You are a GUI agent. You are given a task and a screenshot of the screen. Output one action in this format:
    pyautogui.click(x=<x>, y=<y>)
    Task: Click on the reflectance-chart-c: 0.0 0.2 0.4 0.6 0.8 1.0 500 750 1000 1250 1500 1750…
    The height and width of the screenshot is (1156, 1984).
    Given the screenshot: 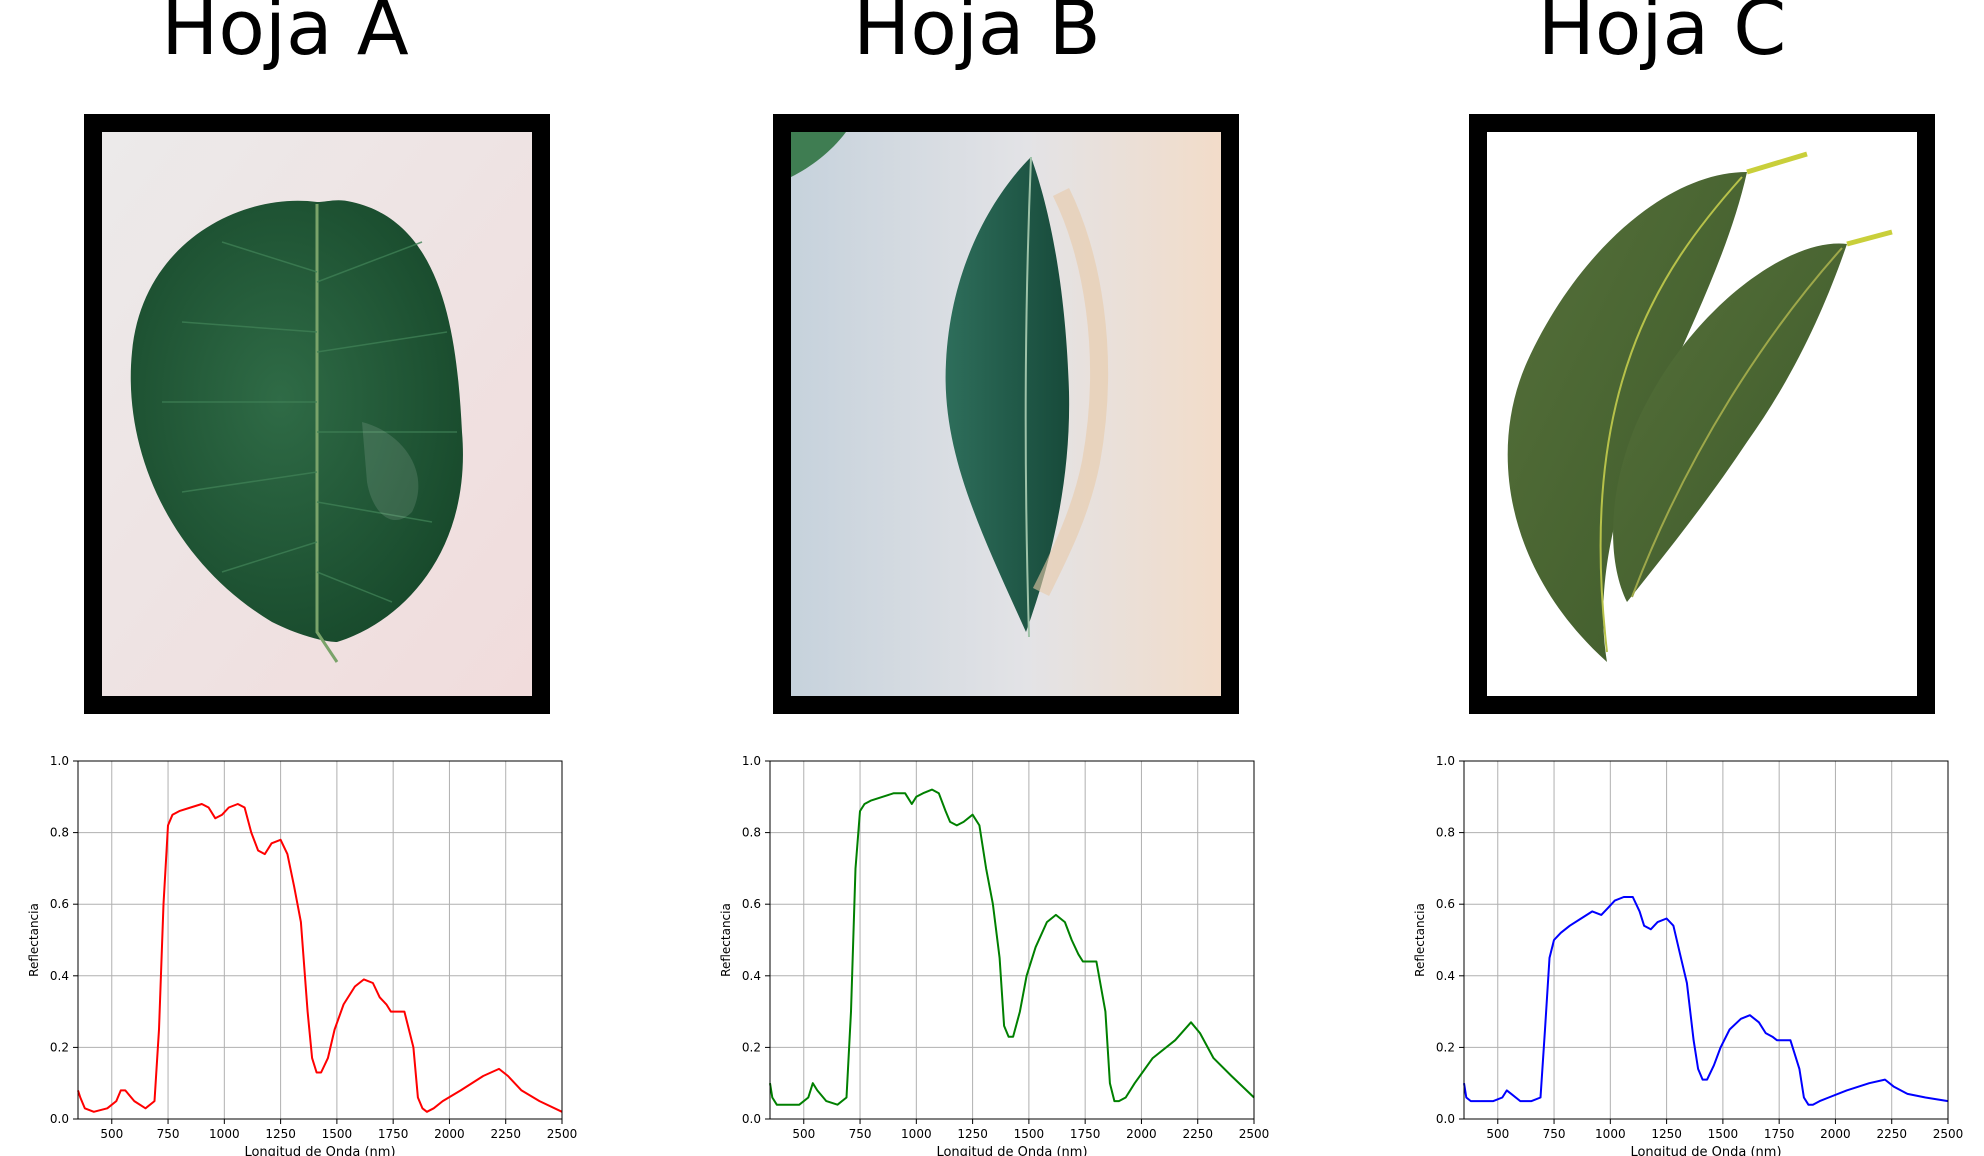 What is the action you would take?
    pyautogui.click(x=1688, y=955)
    